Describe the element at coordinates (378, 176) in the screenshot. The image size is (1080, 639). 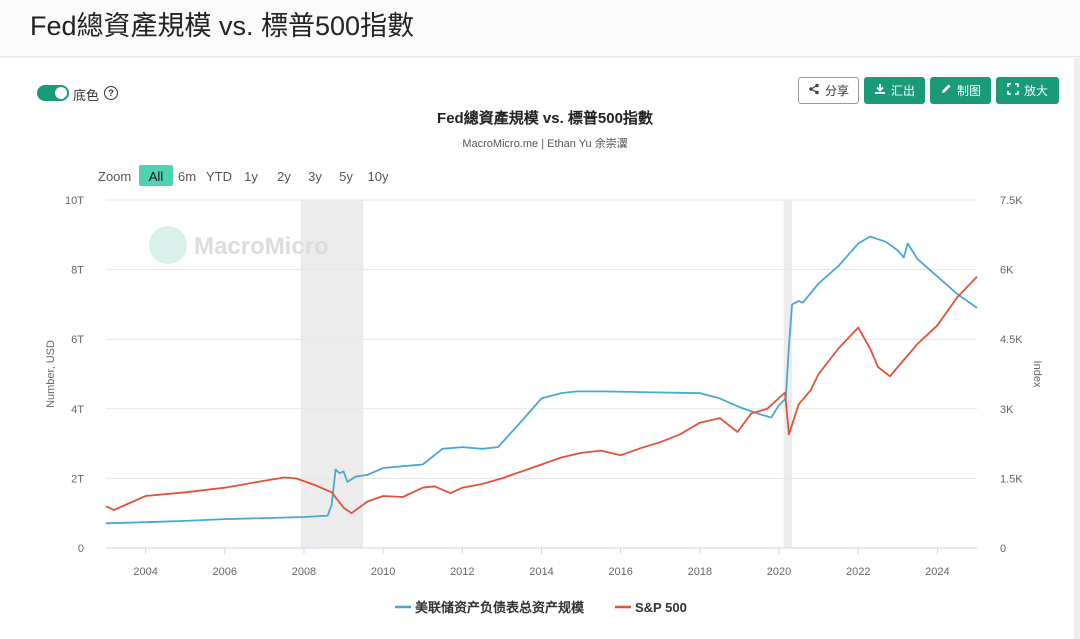
I see `zoom-option-10y: 10y` at that location.